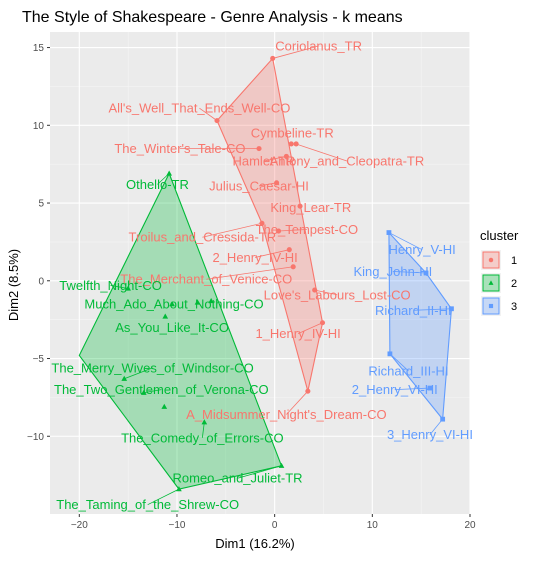  I want to click on point-label: Antony_and_Cleopatra-TR, so click(347, 161).